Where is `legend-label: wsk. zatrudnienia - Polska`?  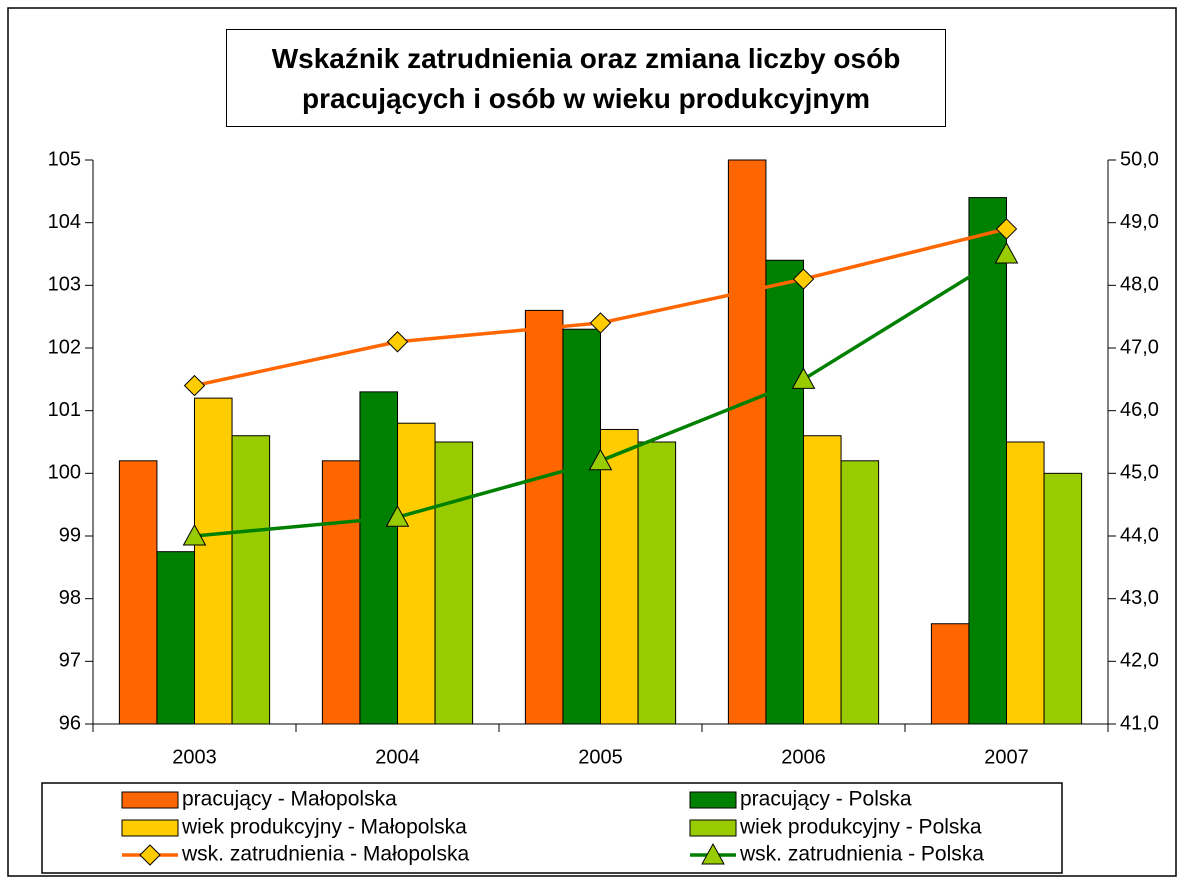
legend-label: wsk. zatrudnienia - Polska is located at coordinates (861, 854).